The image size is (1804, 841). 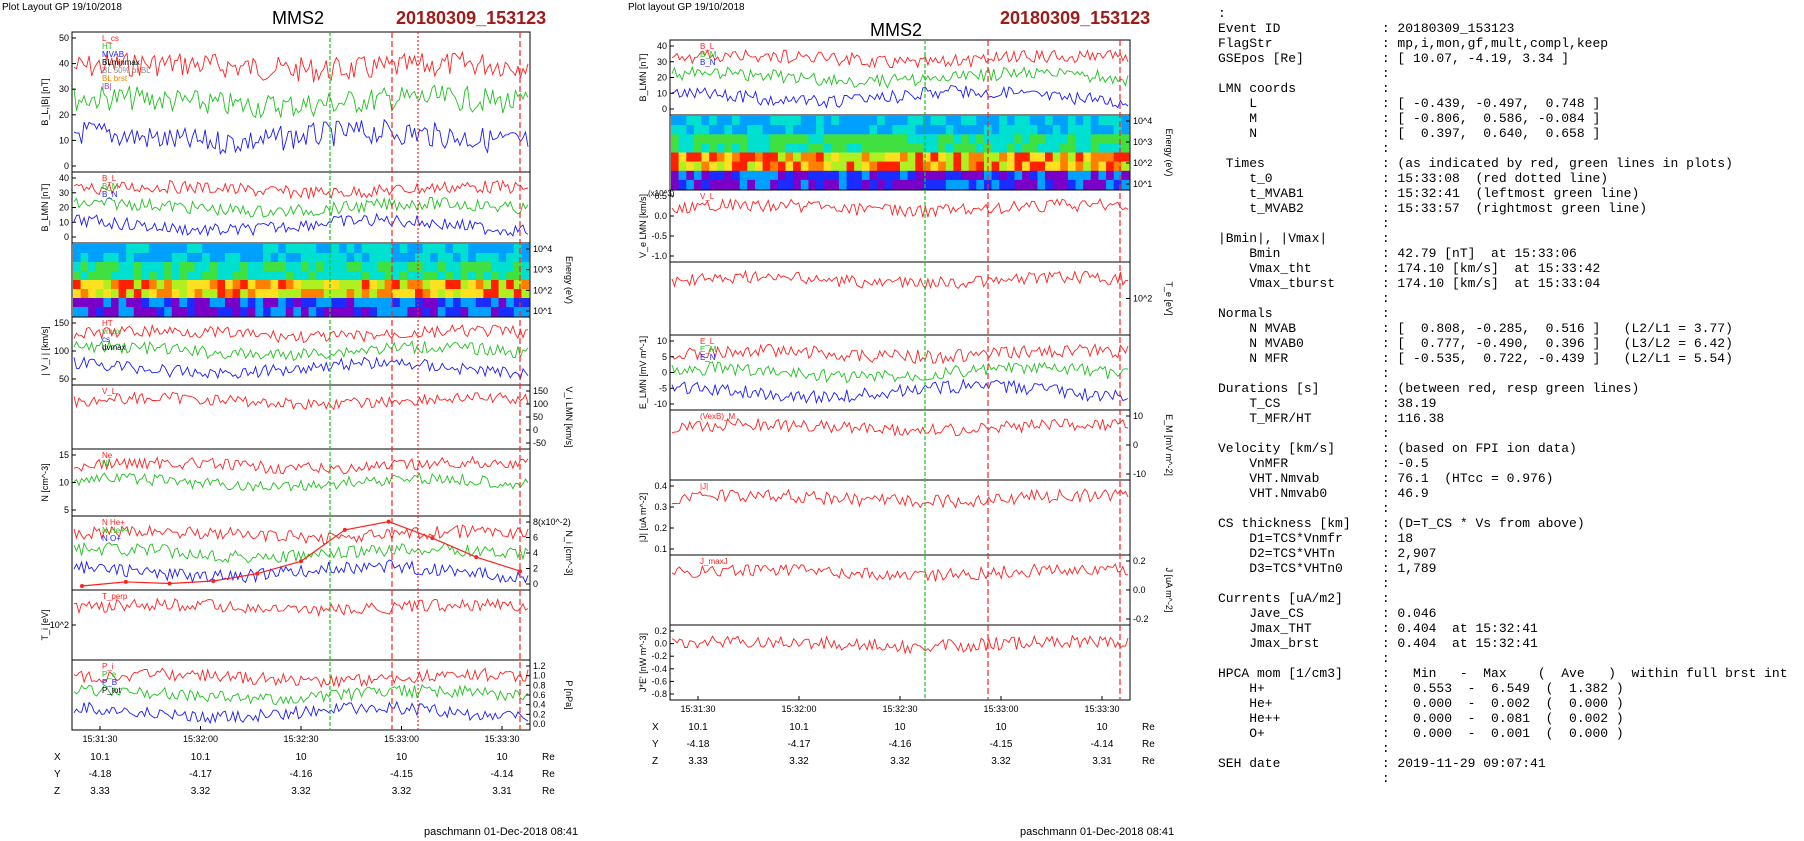 I want to click on y-tick-label-right: 2, so click(x=535, y=569).